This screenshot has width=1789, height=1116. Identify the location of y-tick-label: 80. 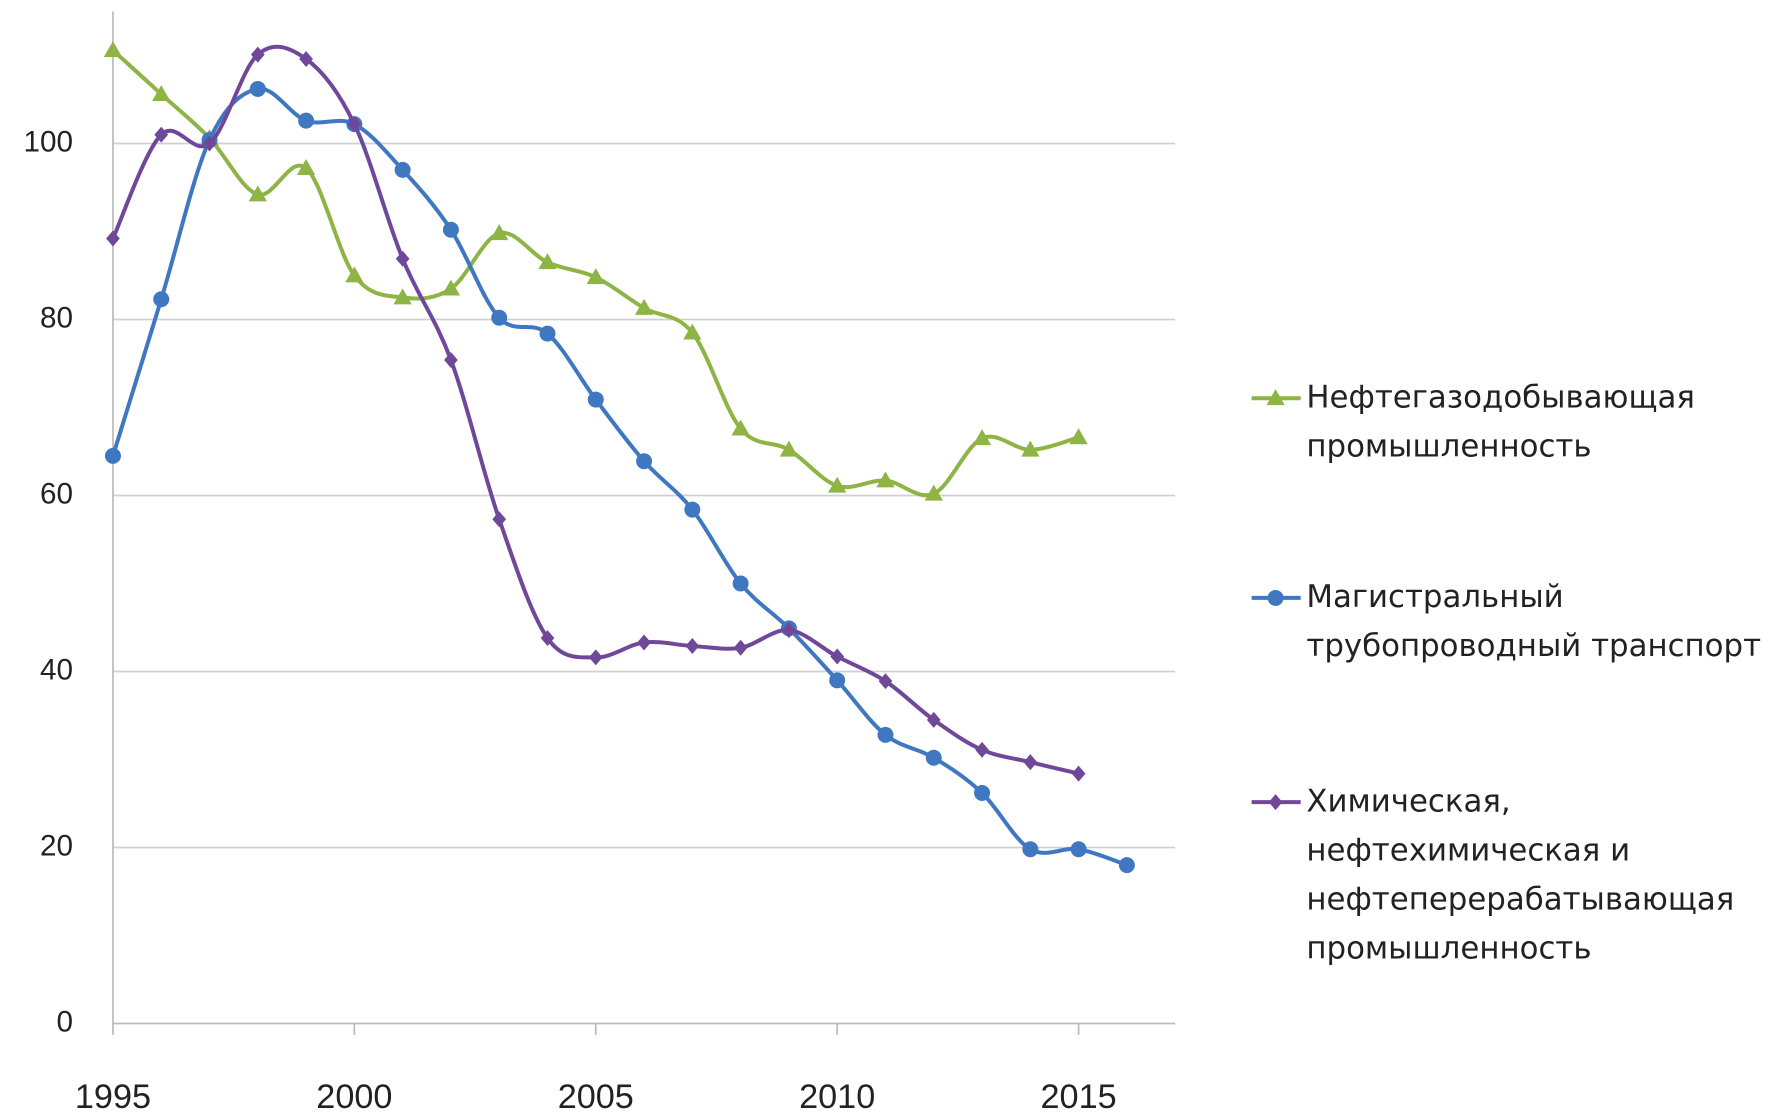
(56, 317).